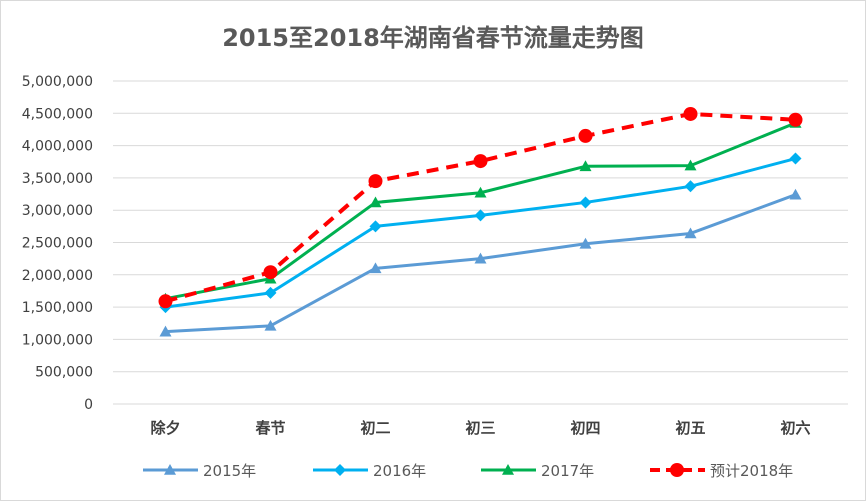  I want to click on y-tick-label: 3,000,000, so click(57, 211).